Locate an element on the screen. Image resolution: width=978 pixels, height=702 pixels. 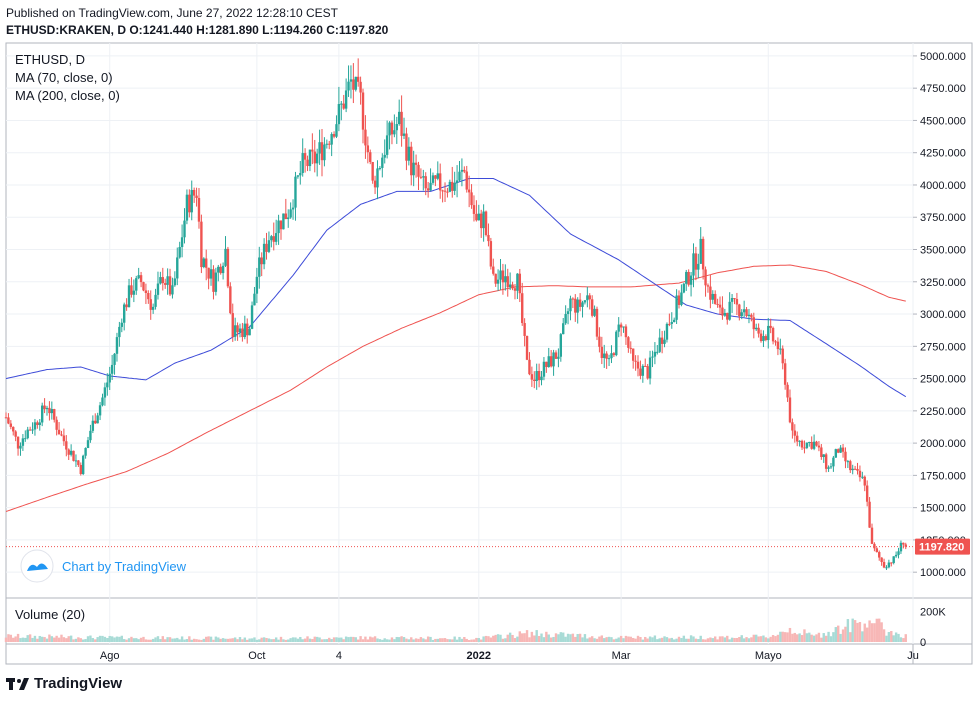
legend-ma70: MA (70, close, 0) is located at coordinates (64, 77).